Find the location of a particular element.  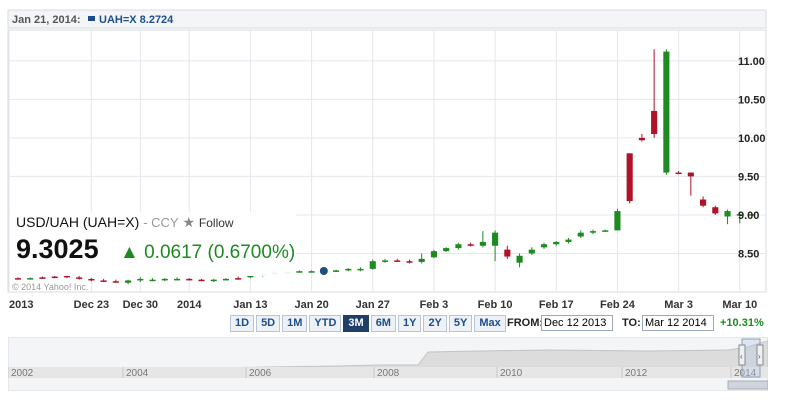

range-button-ytd: YTD is located at coordinates (325, 323).